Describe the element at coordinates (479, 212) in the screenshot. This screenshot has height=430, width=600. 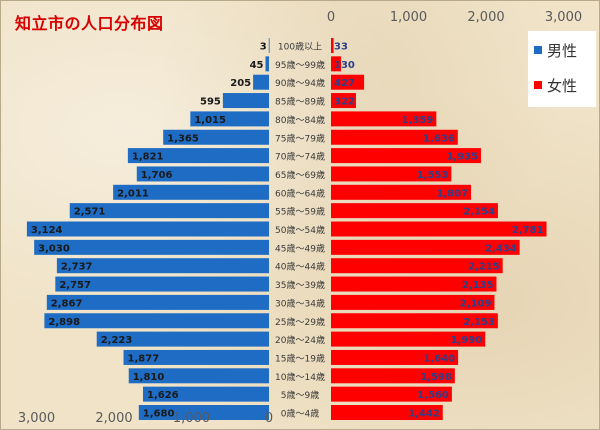
I see `female-value-label: 2,154` at that location.